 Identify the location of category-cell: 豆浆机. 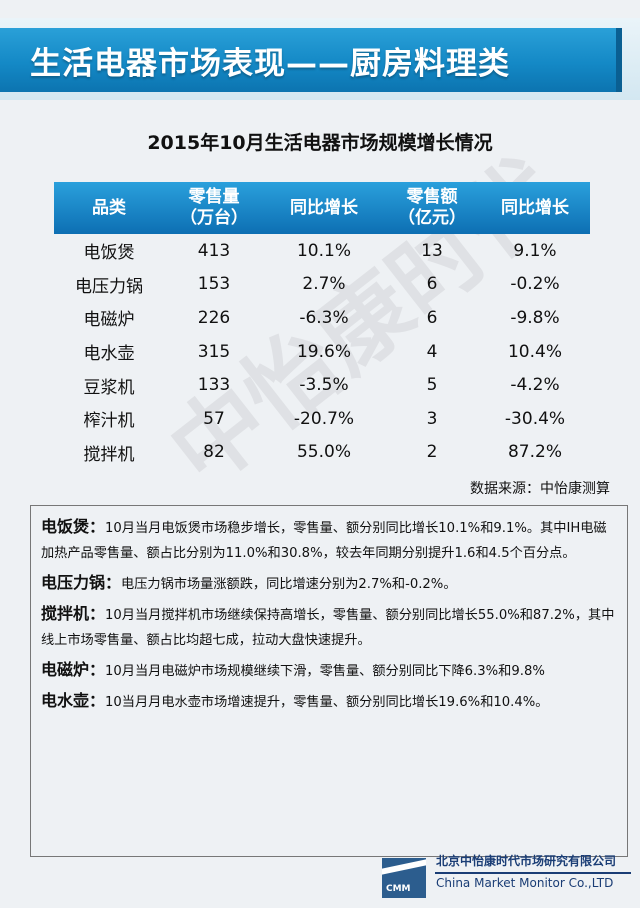
(109, 387).